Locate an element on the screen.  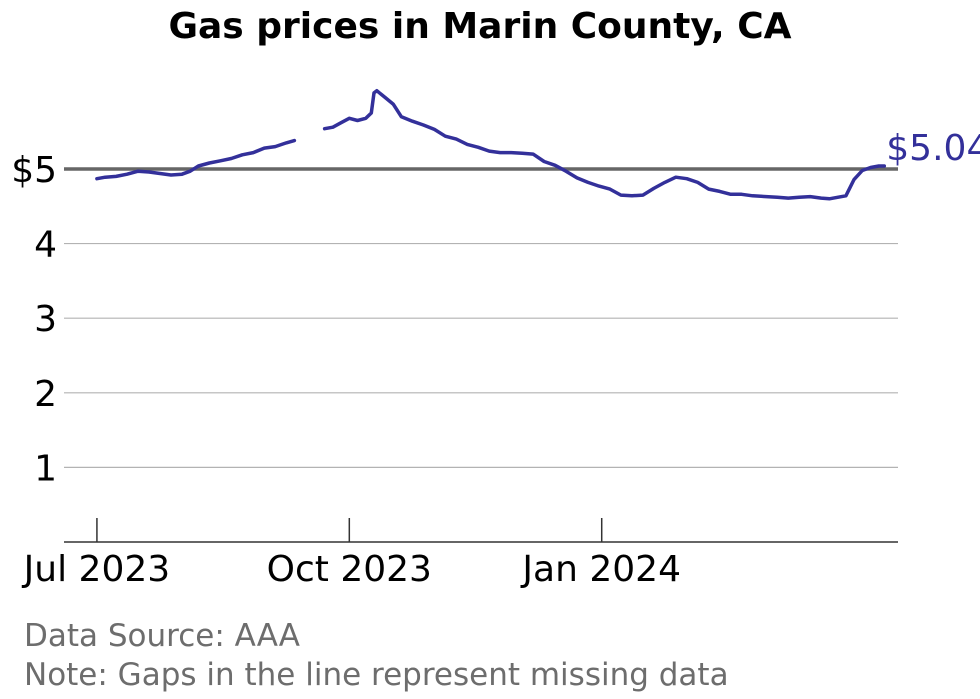
y-tick-label: 3 is located at coordinates (45, 319).